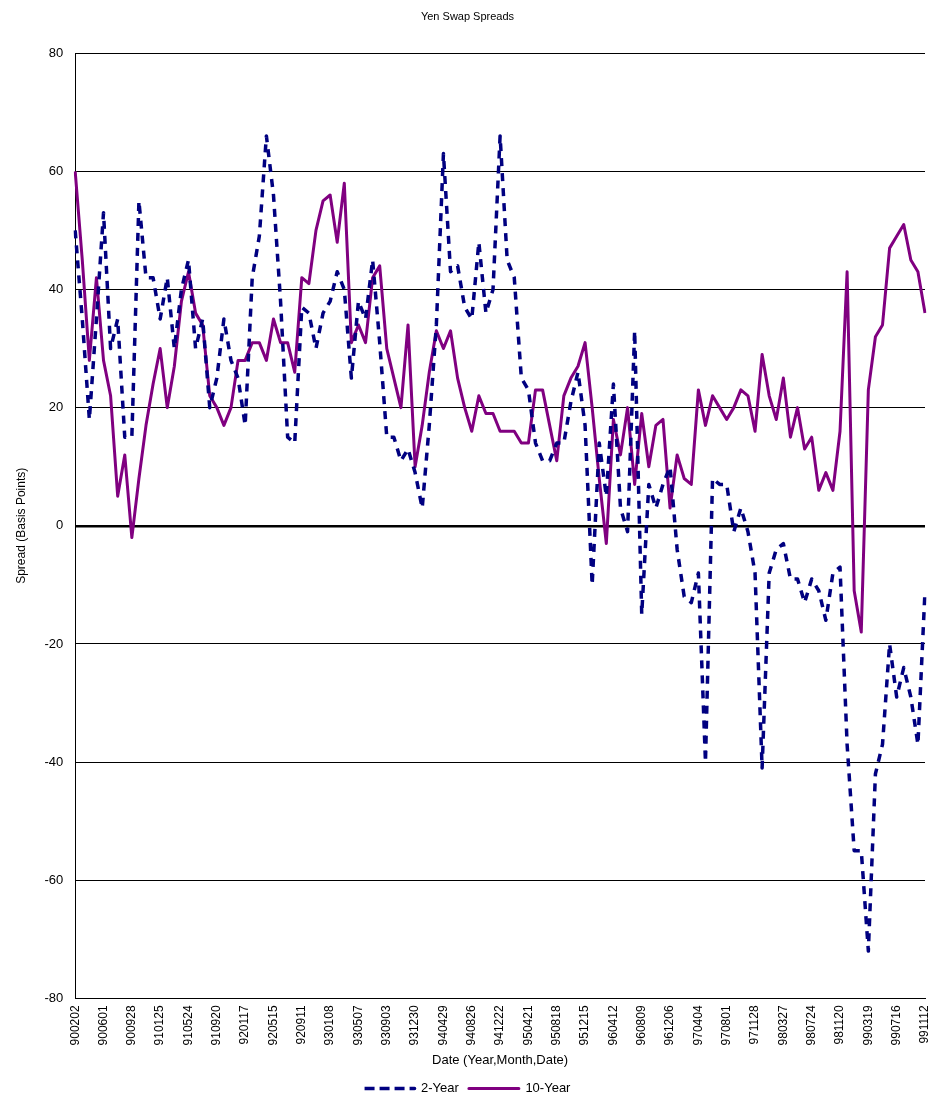  Describe the element at coordinates (102, 1025) in the screenshot. I see `x-tick-label: 900601` at that location.